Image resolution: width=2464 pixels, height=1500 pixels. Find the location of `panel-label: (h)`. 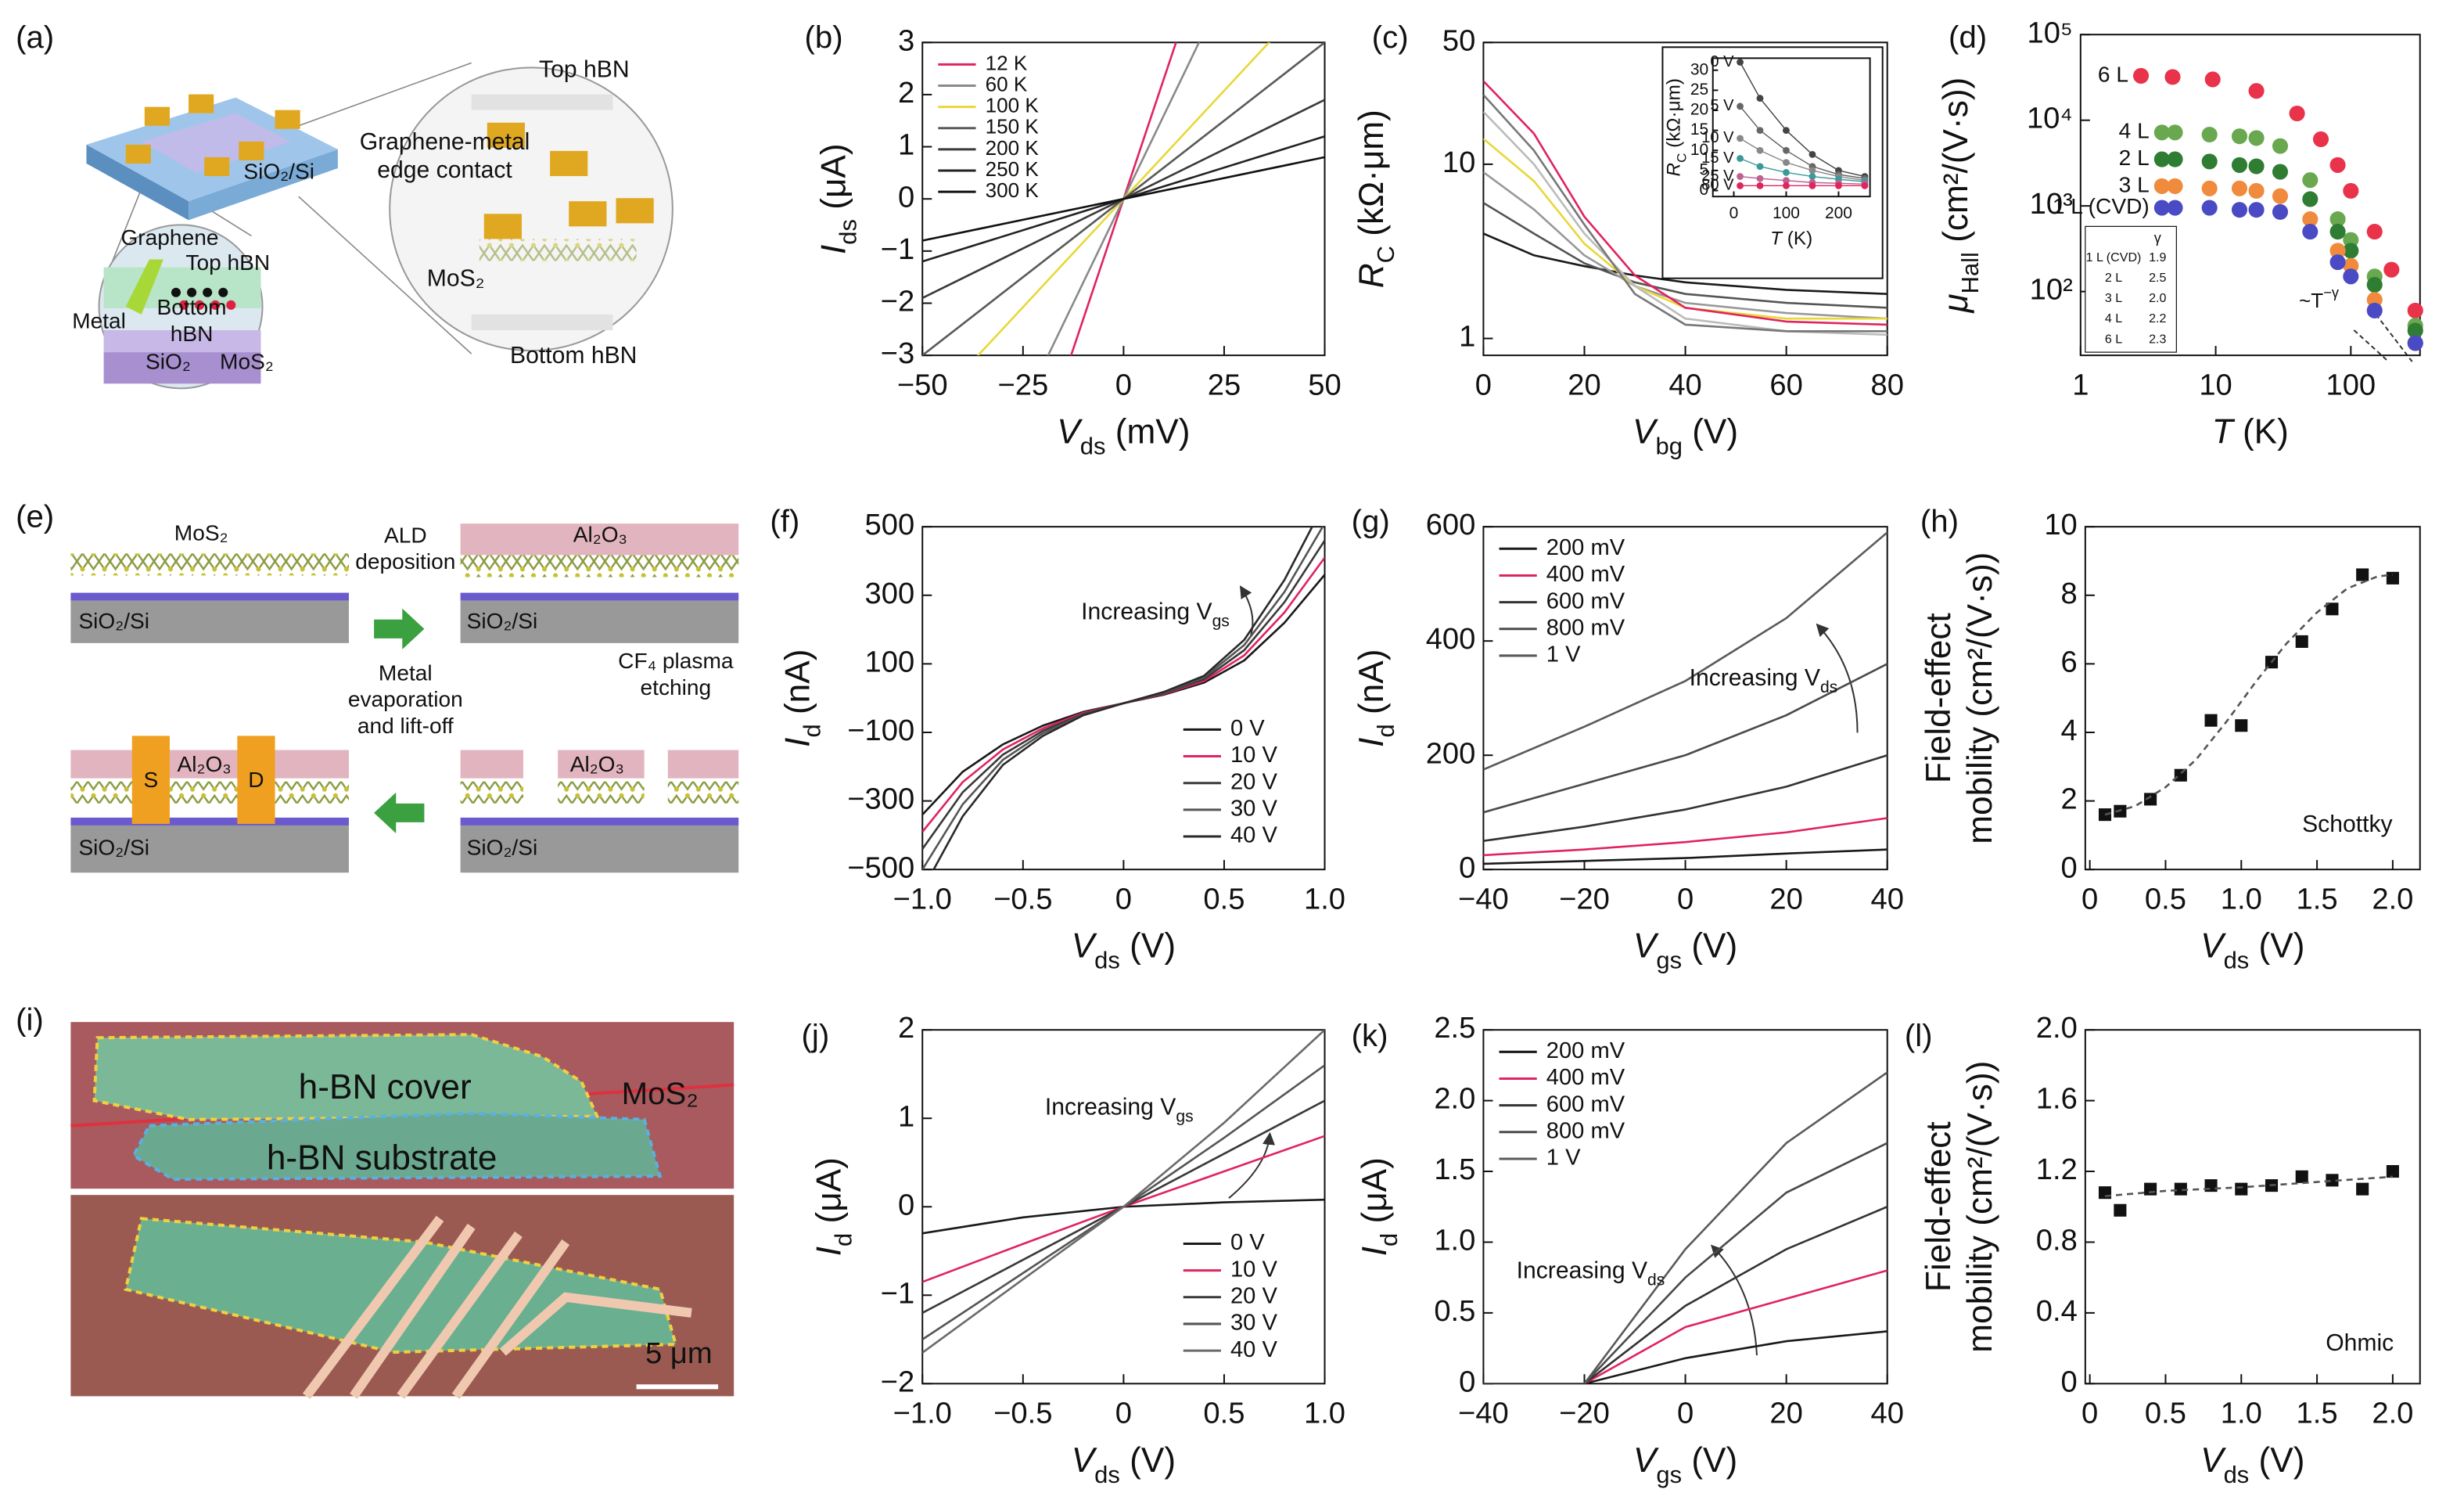

panel-label: (h) is located at coordinates (1939, 521).